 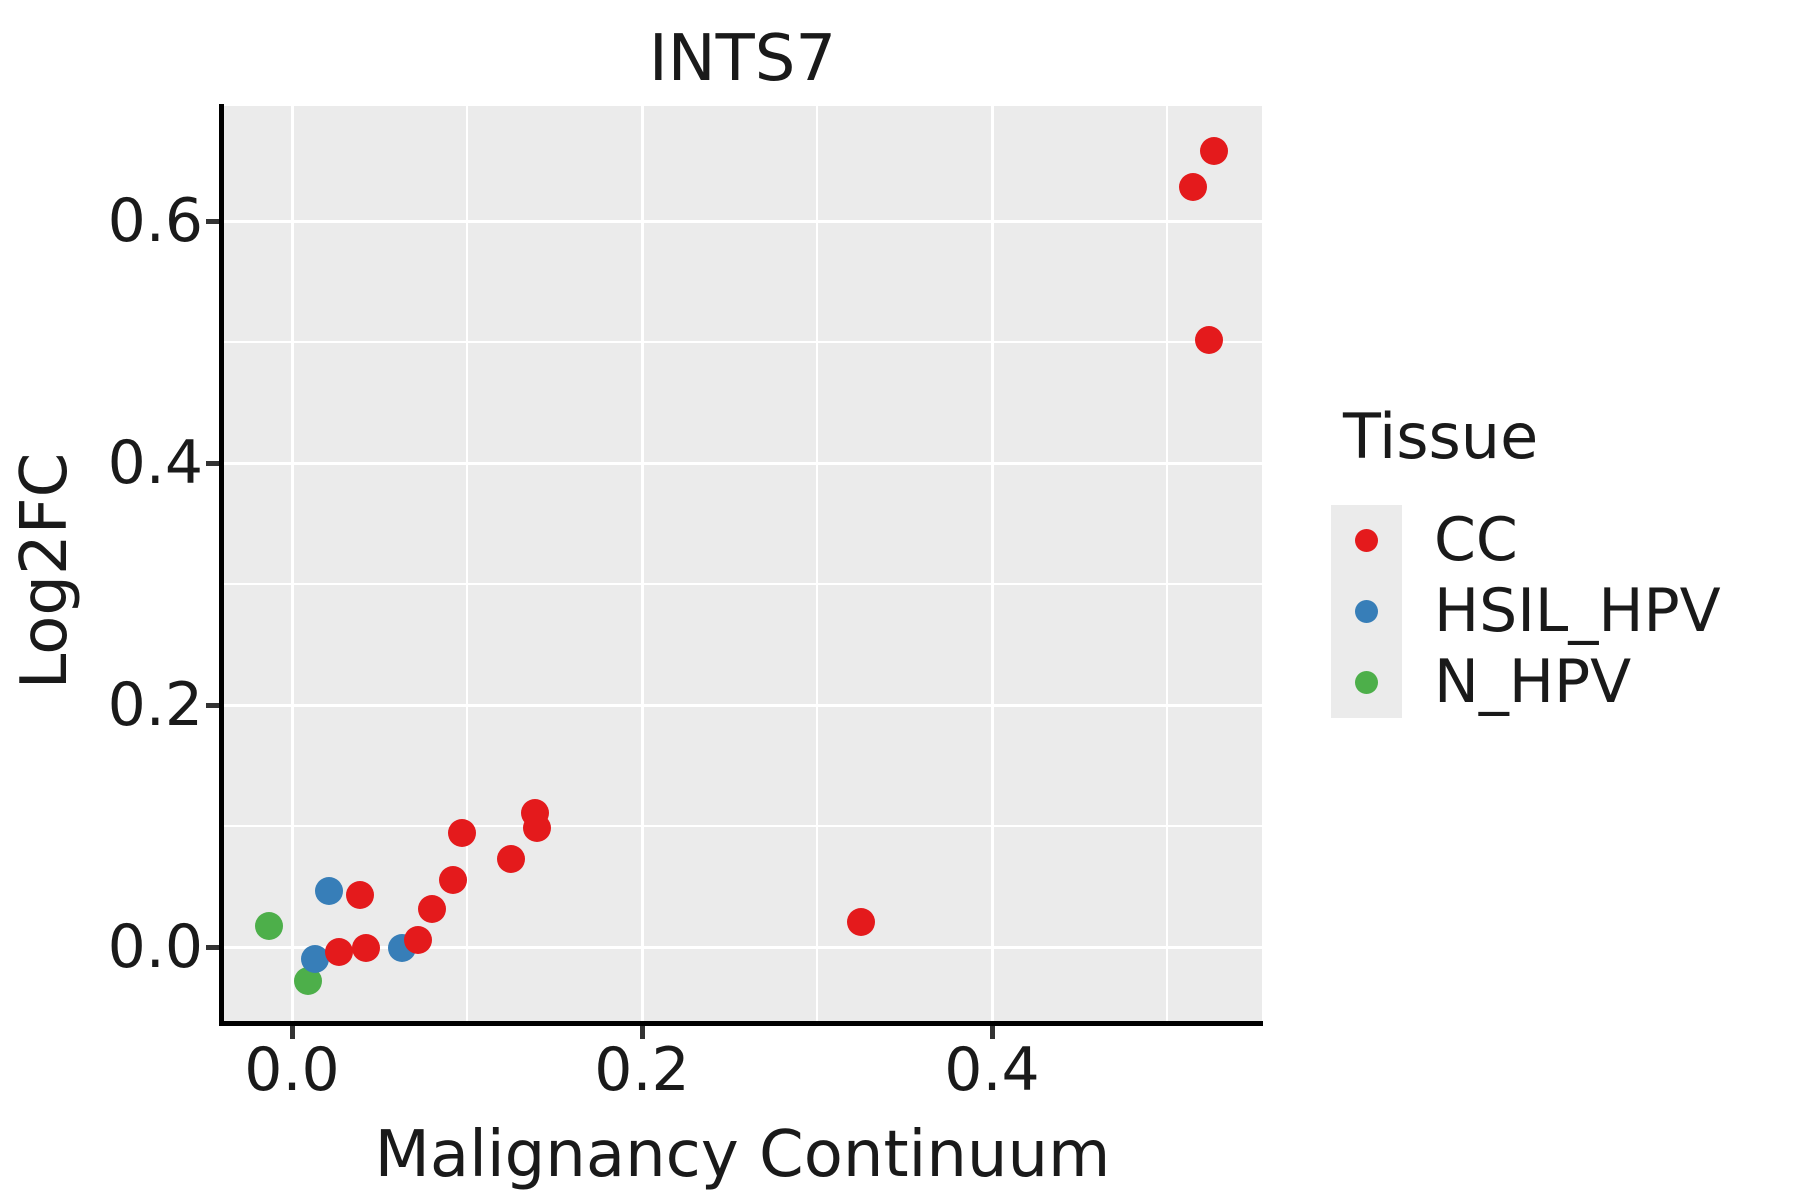 I want to click on data-point-n_hpv, so click(x=269, y=926).